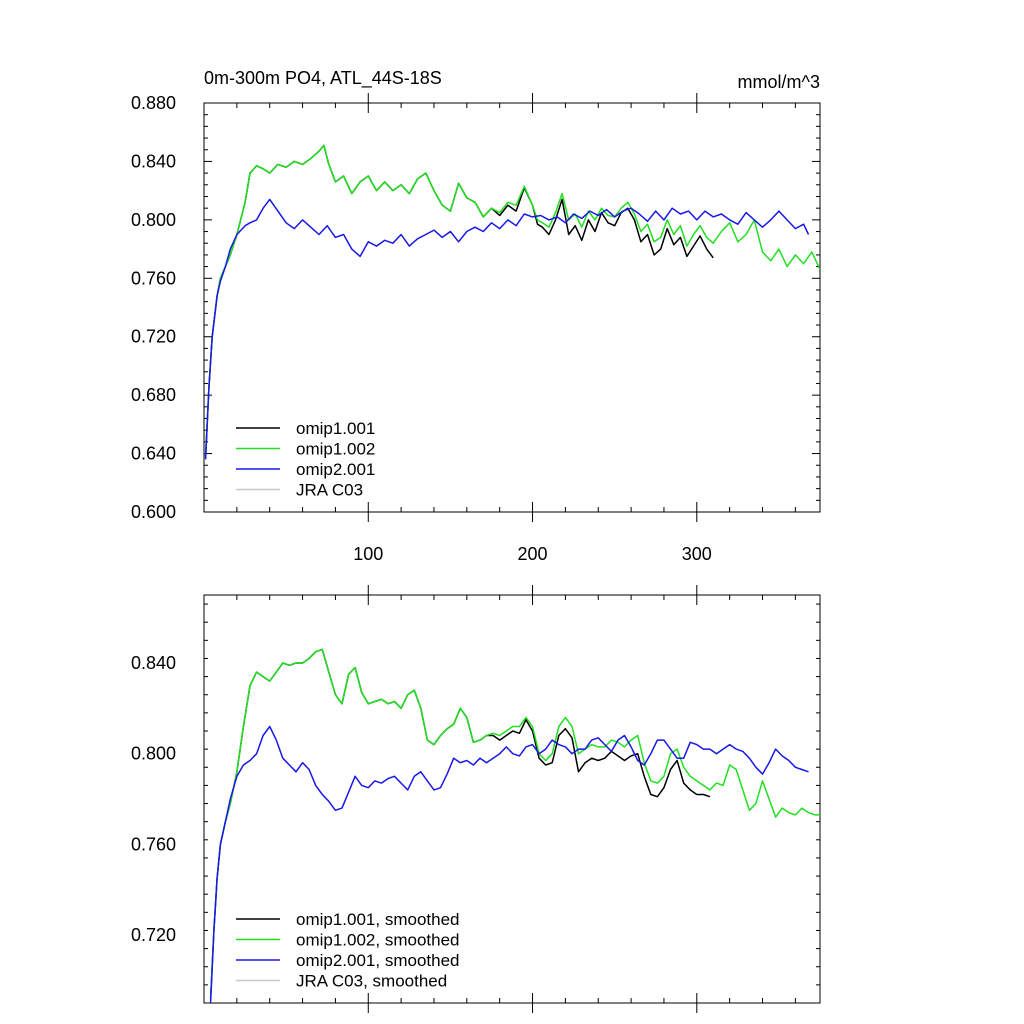 This screenshot has width=1024, height=1024. I want to click on legend-label: omip2.001, smoothed, so click(378, 960).